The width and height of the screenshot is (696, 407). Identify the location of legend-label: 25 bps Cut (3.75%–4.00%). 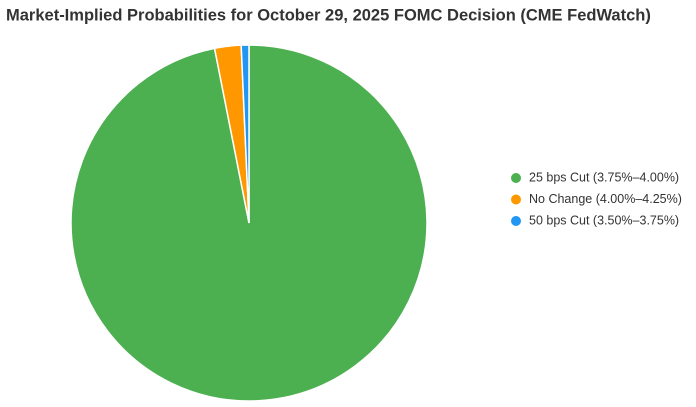
(604, 177).